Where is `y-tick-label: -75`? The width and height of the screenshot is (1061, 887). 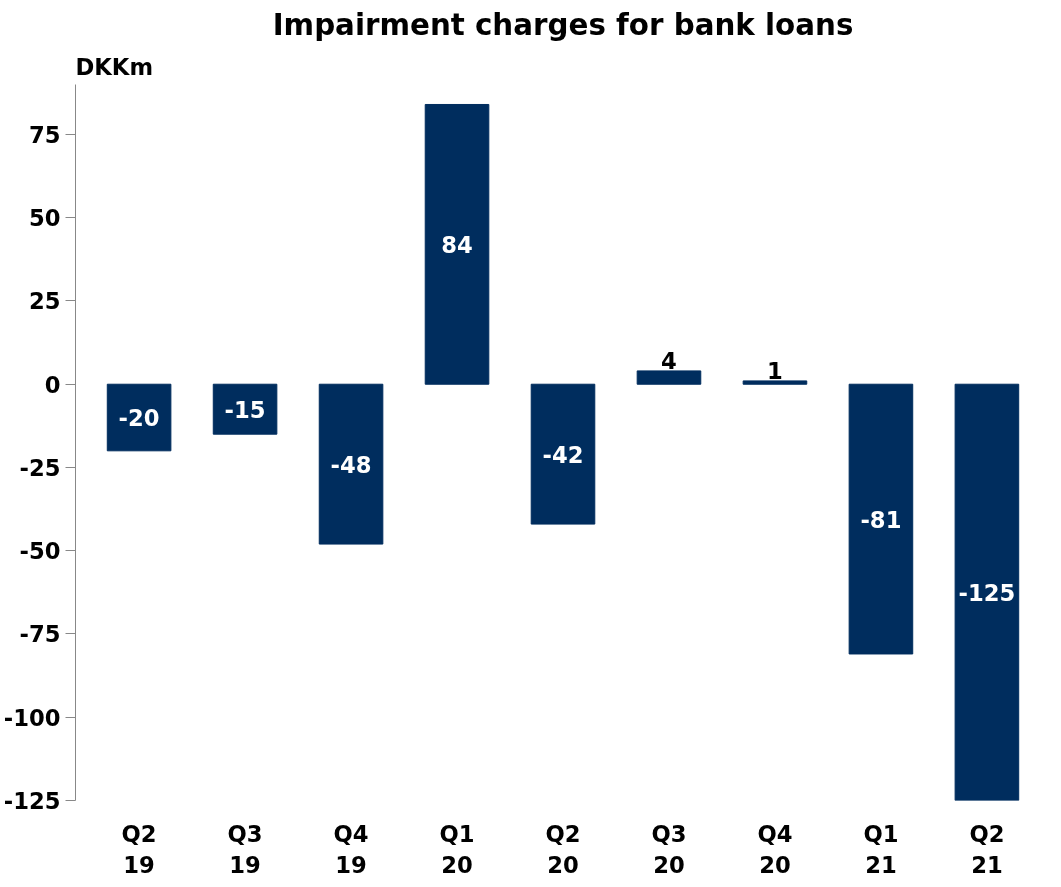 y-tick-label: -75 is located at coordinates (40, 634).